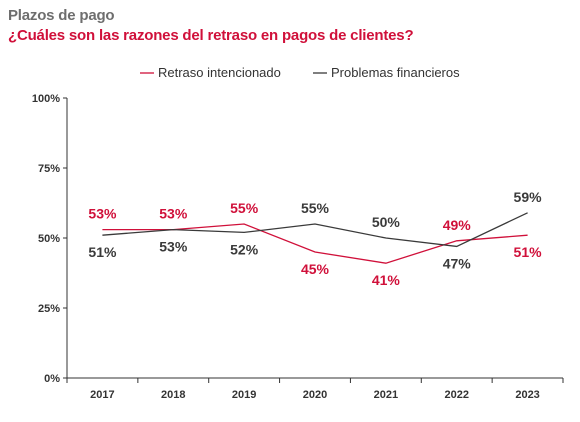  What do you see at coordinates (457, 225) in the screenshot?
I see `data-label-s0-5: 49%` at bounding box center [457, 225].